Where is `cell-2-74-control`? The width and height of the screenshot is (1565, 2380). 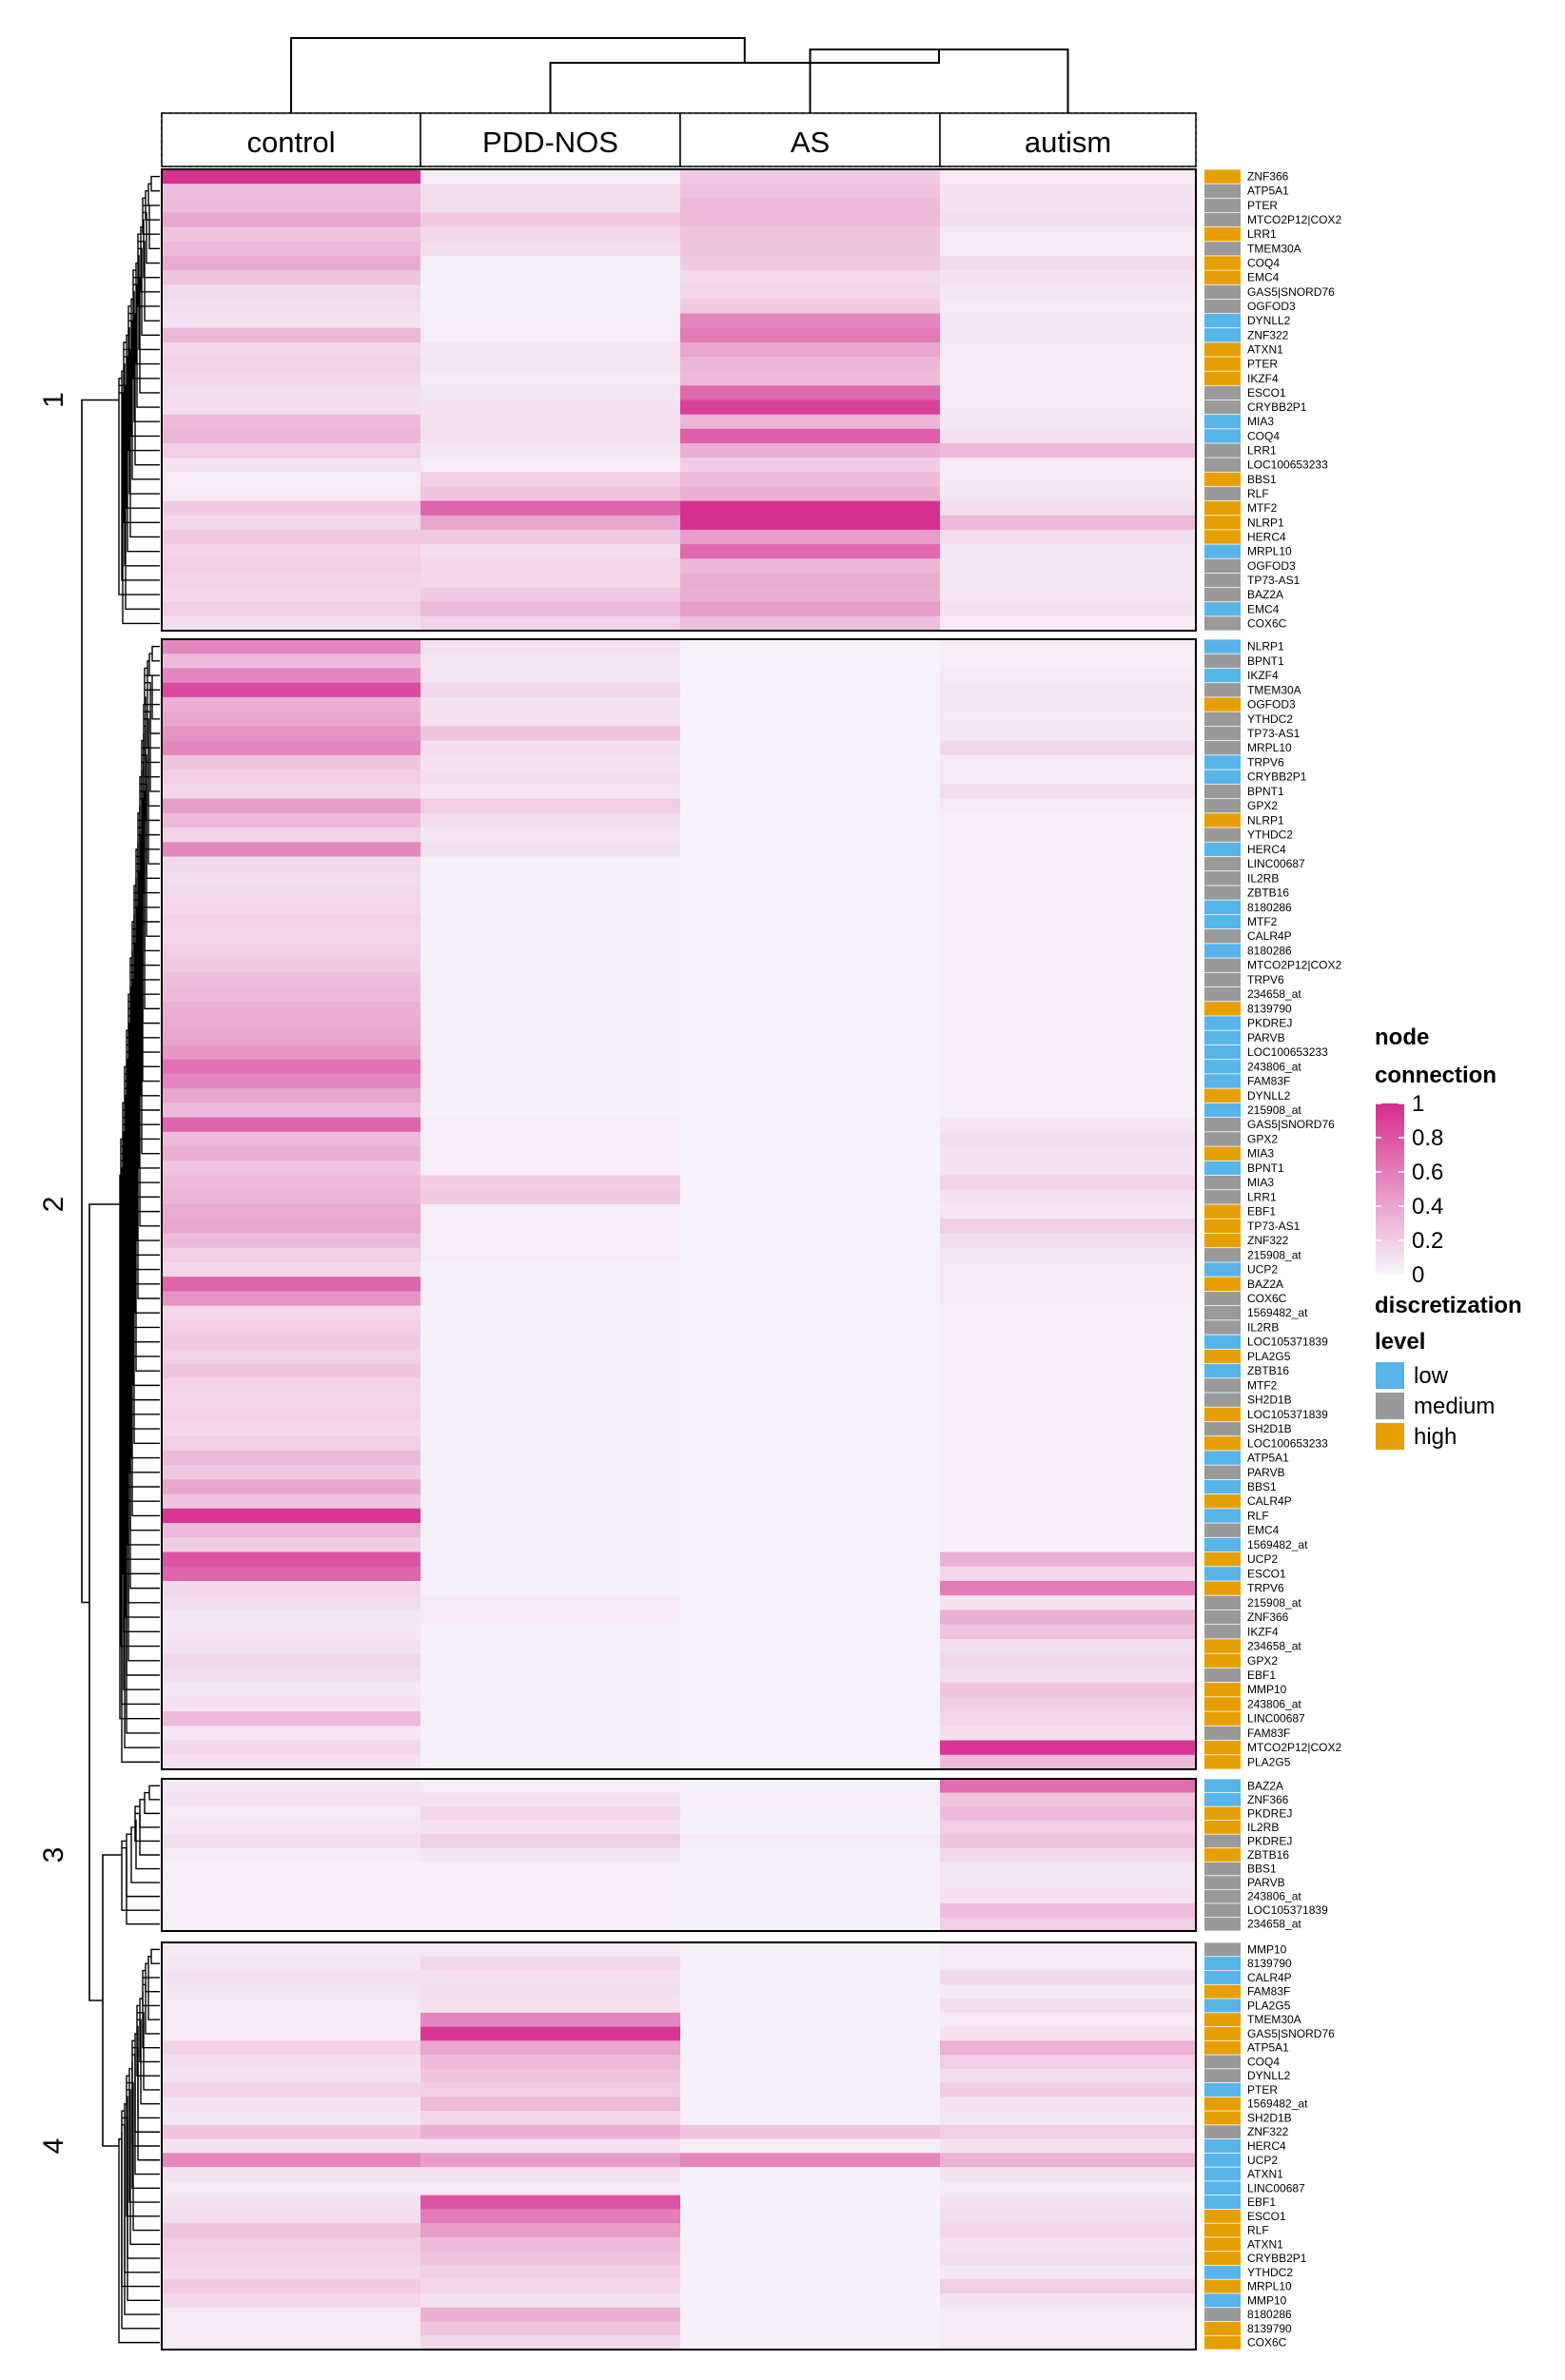
cell-2-74-control is located at coordinates (291, 1719).